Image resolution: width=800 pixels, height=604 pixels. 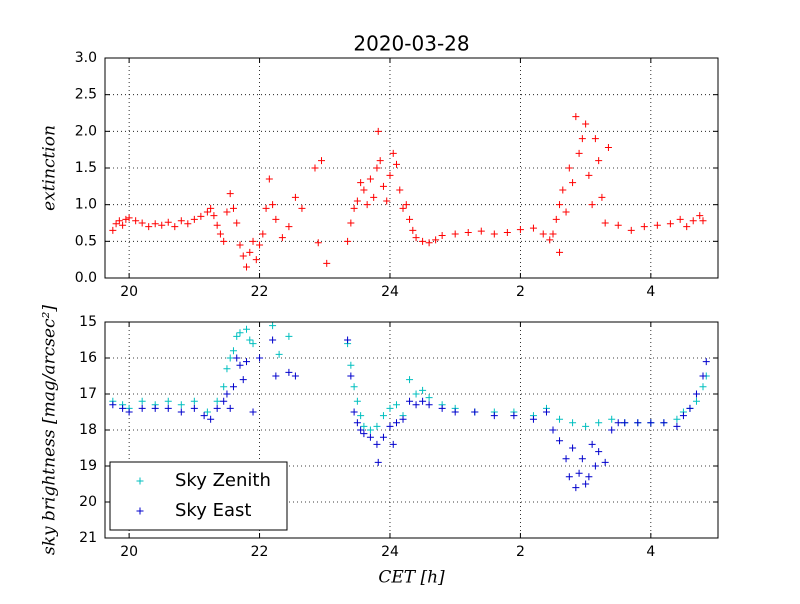 I want to click on y-tick-label: 20, so click(x=88, y=502).